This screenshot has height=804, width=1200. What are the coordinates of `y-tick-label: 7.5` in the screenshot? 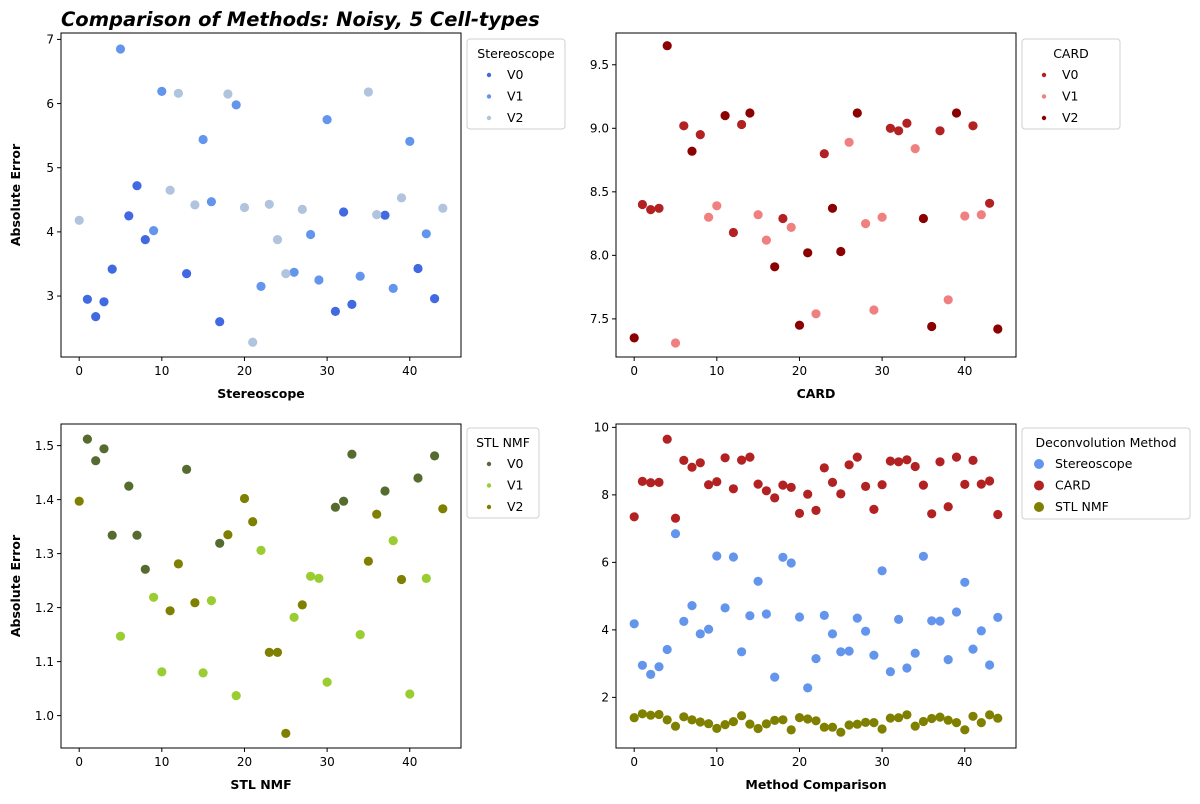 It's located at (599, 319).